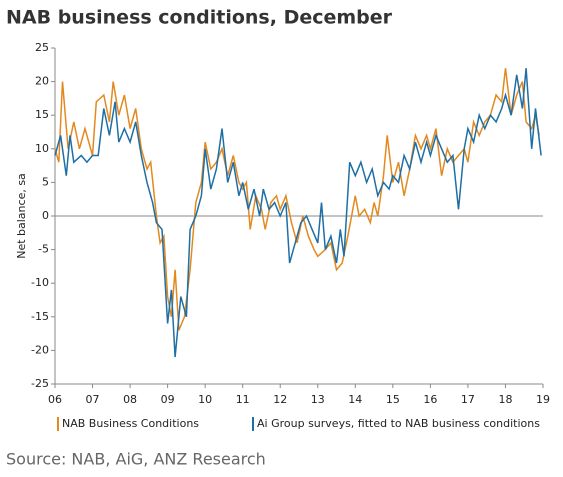  Describe the element at coordinates (45, 215) in the screenshot. I see `y-tick-label: 0` at that location.